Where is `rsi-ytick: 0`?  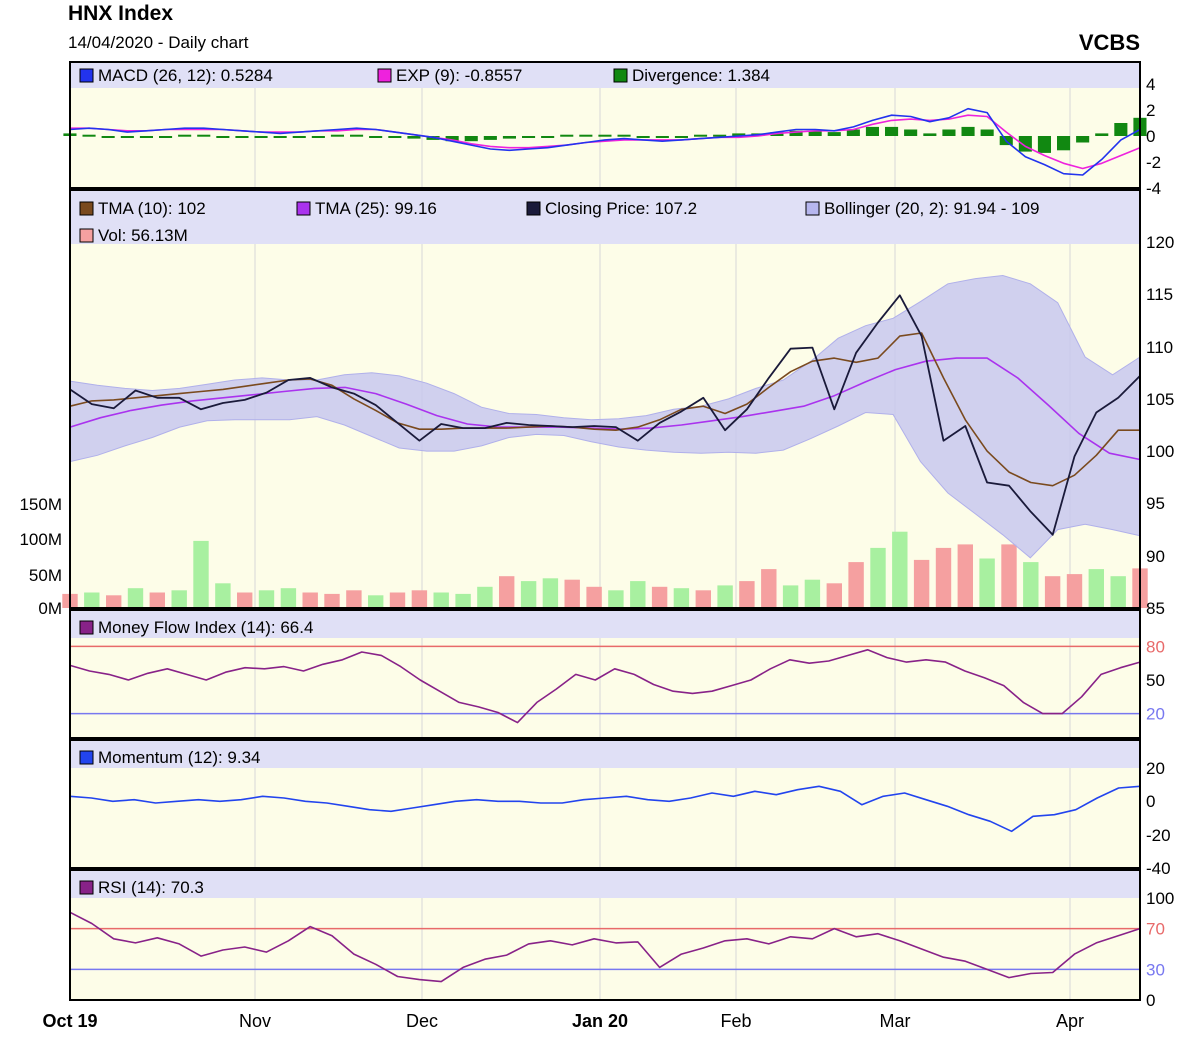
rsi-ytick: 0 is located at coordinates (1150, 1000).